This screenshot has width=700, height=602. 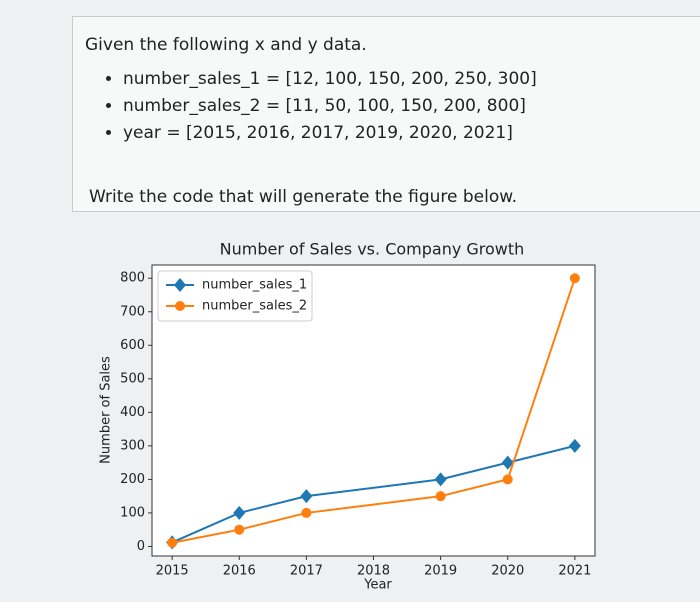 What do you see at coordinates (226, 45) in the screenshot?
I see `intro-text: Given the following x and y data.` at bounding box center [226, 45].